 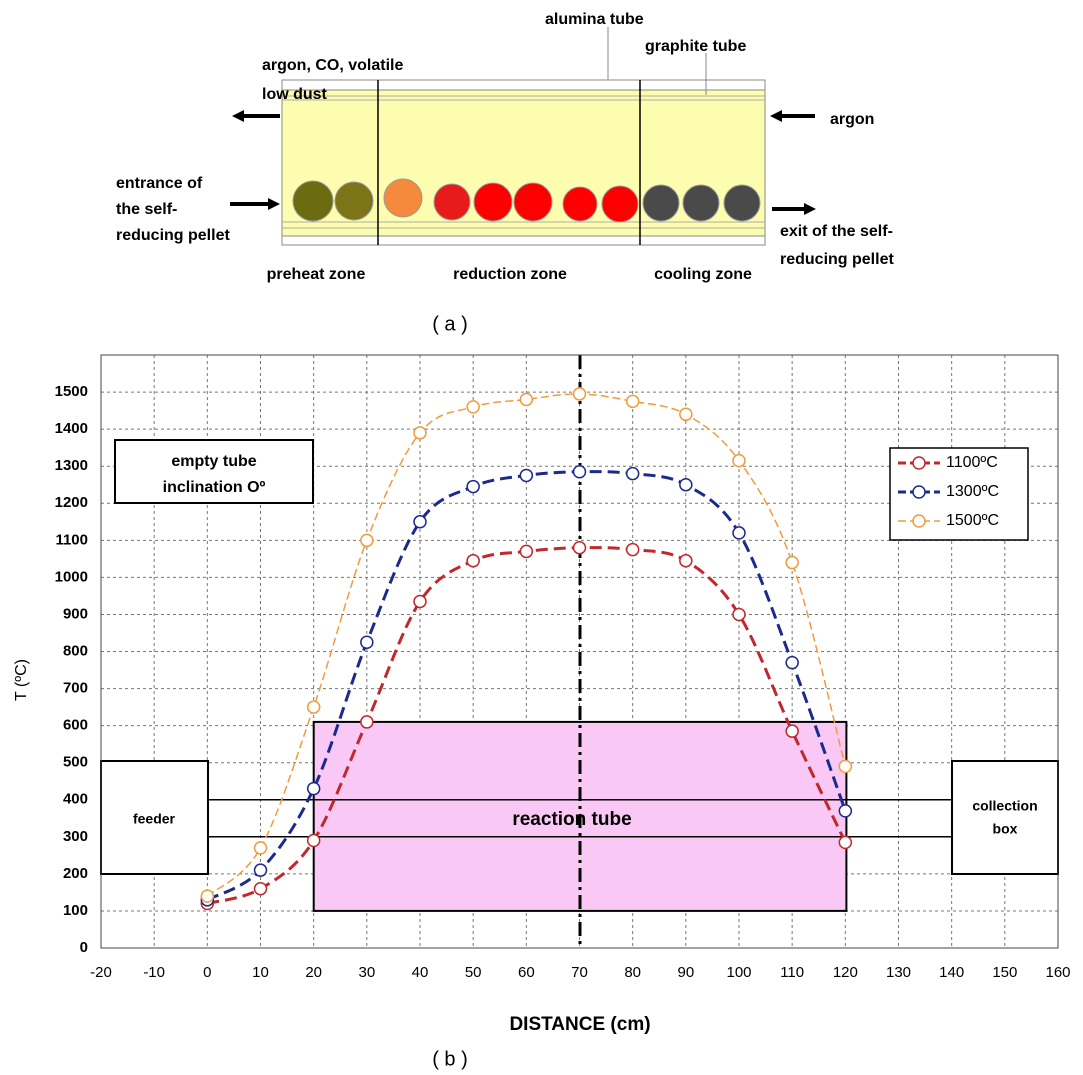 What do you see at coordinates (214, 471) in the screenshot?
I see `note-box` at bounding box center [214, 471].